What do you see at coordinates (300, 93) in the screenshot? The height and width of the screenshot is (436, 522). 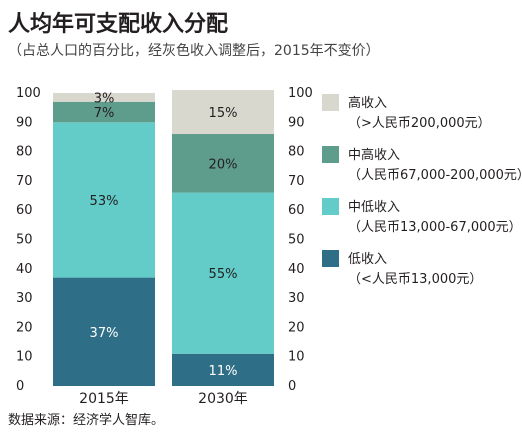 I see `y-tick-right: 100` at bounding box center [300, 93].